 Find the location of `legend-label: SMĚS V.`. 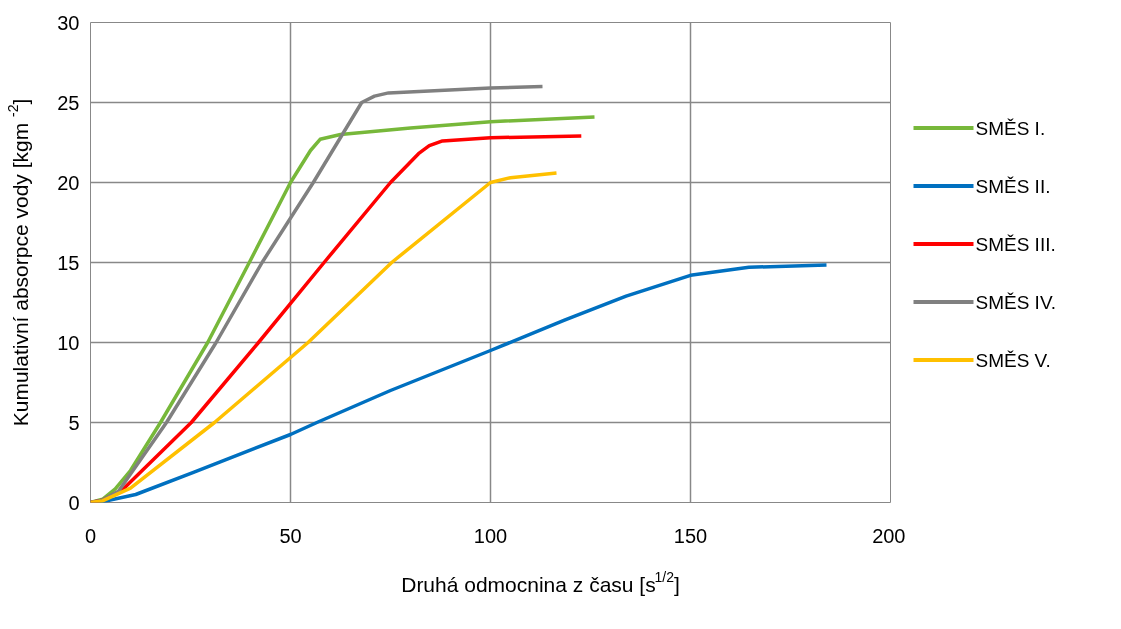

legend-label: SMĚS V. is located at coordinates (1013, 360).